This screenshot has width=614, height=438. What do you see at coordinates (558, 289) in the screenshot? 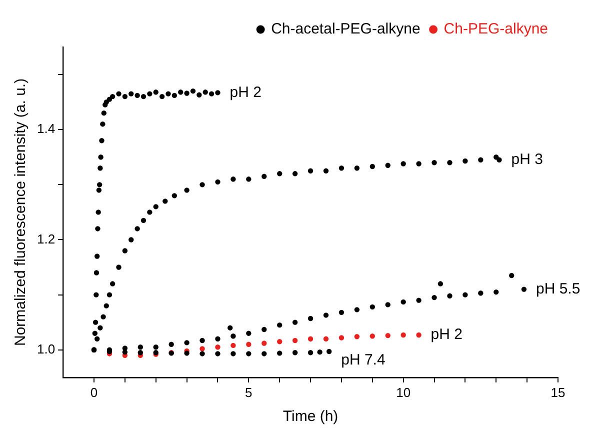
I see `annotation: pH 5.5` at bounding box center [558, 289].